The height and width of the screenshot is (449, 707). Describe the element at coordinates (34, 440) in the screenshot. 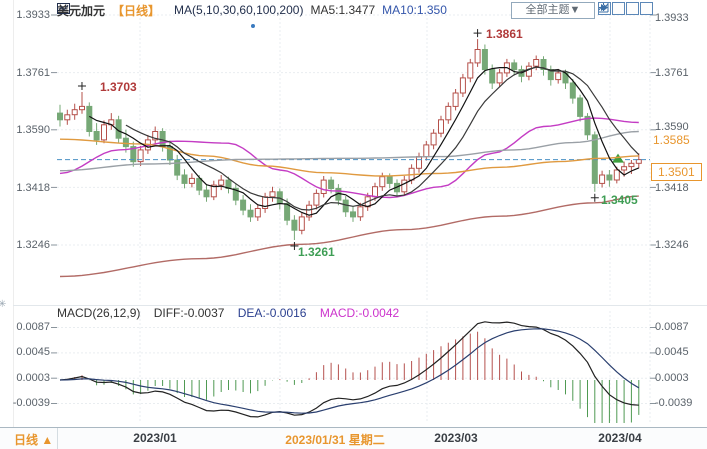

I see `period-selector: 日线 ▲` at that location.